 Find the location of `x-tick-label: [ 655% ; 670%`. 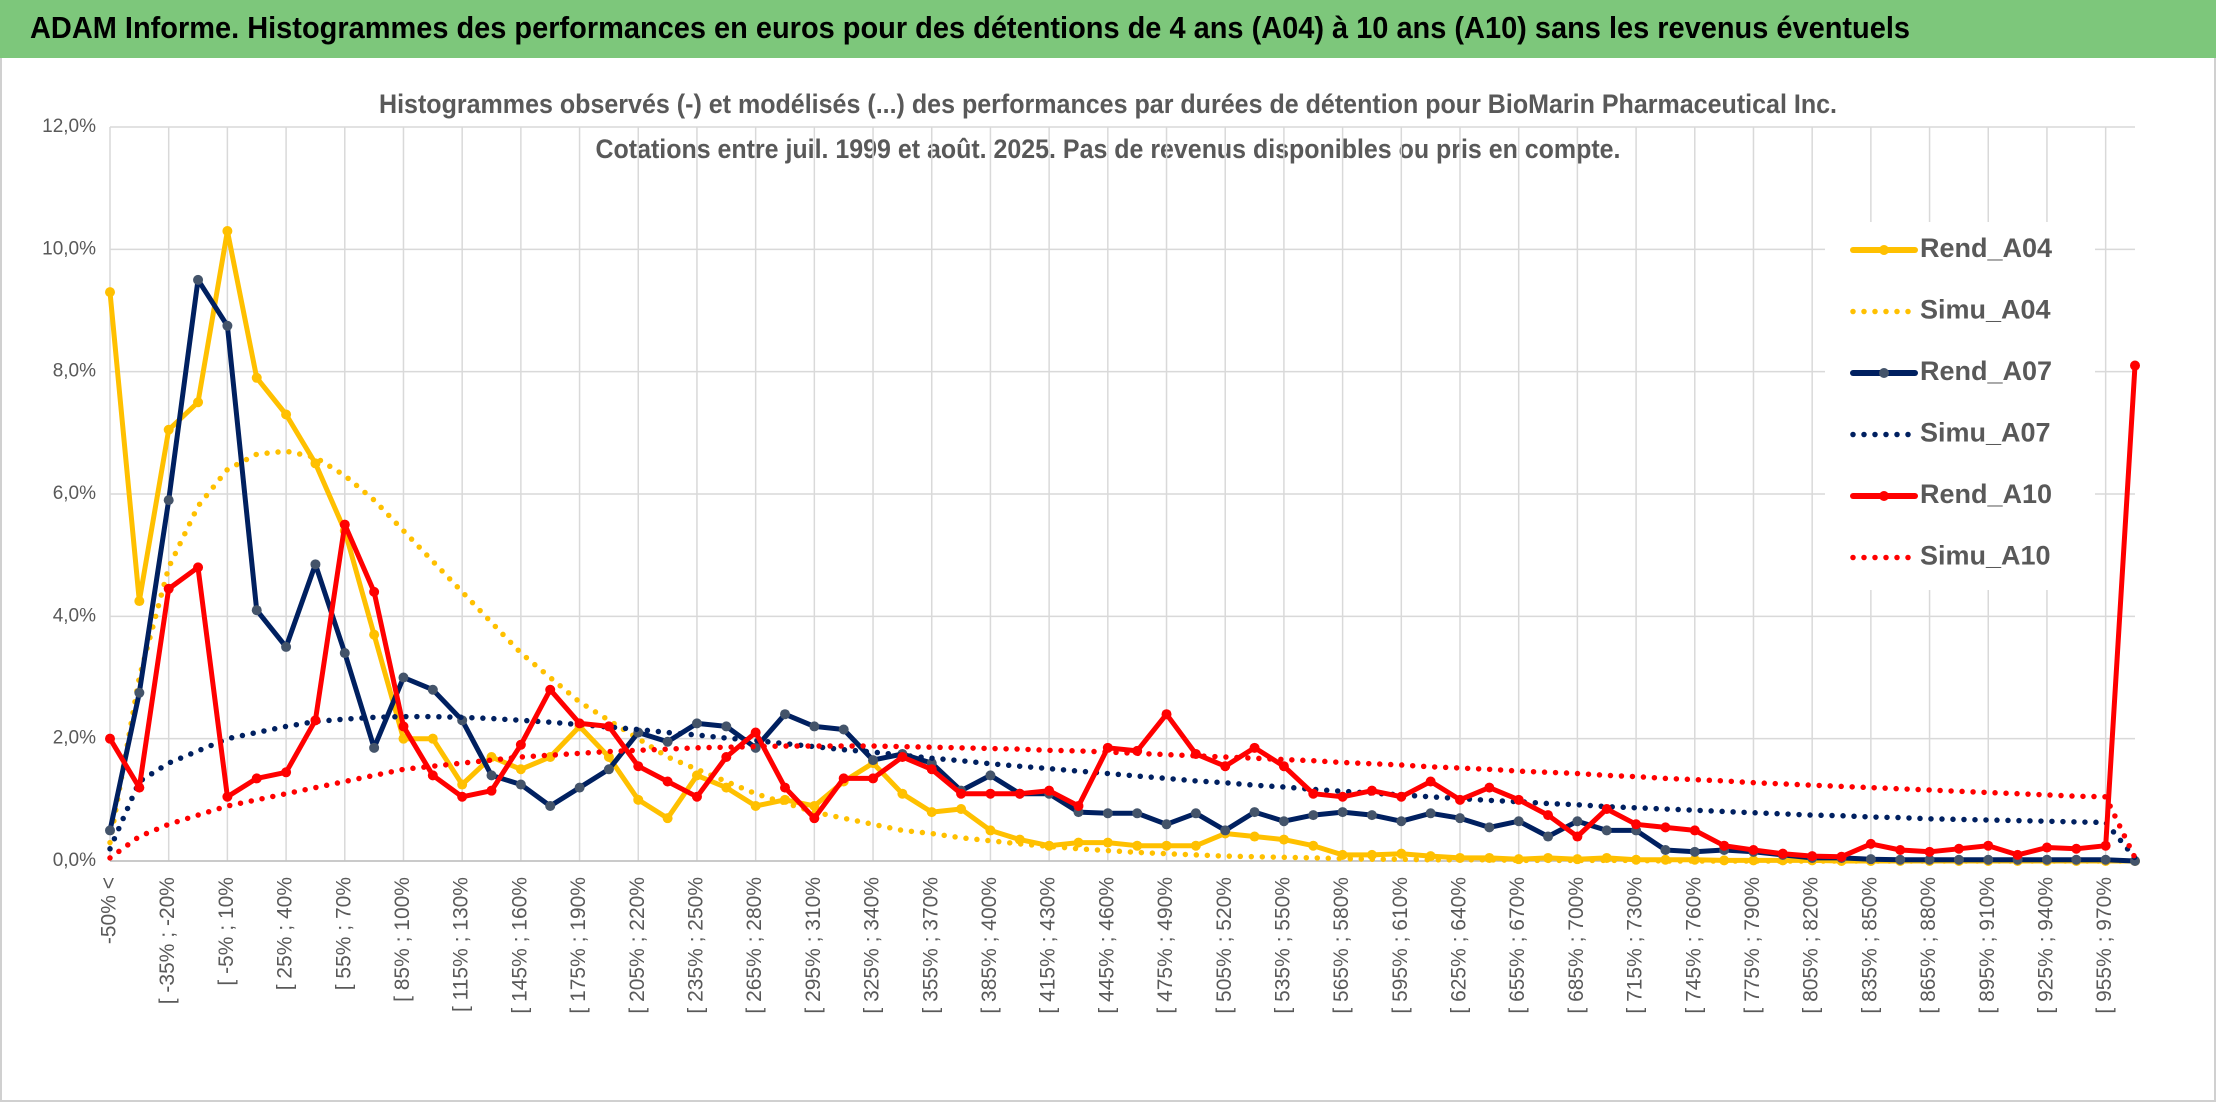

x-tick-label: [ 655% ; 670% is located at coordinates (1517, 945).